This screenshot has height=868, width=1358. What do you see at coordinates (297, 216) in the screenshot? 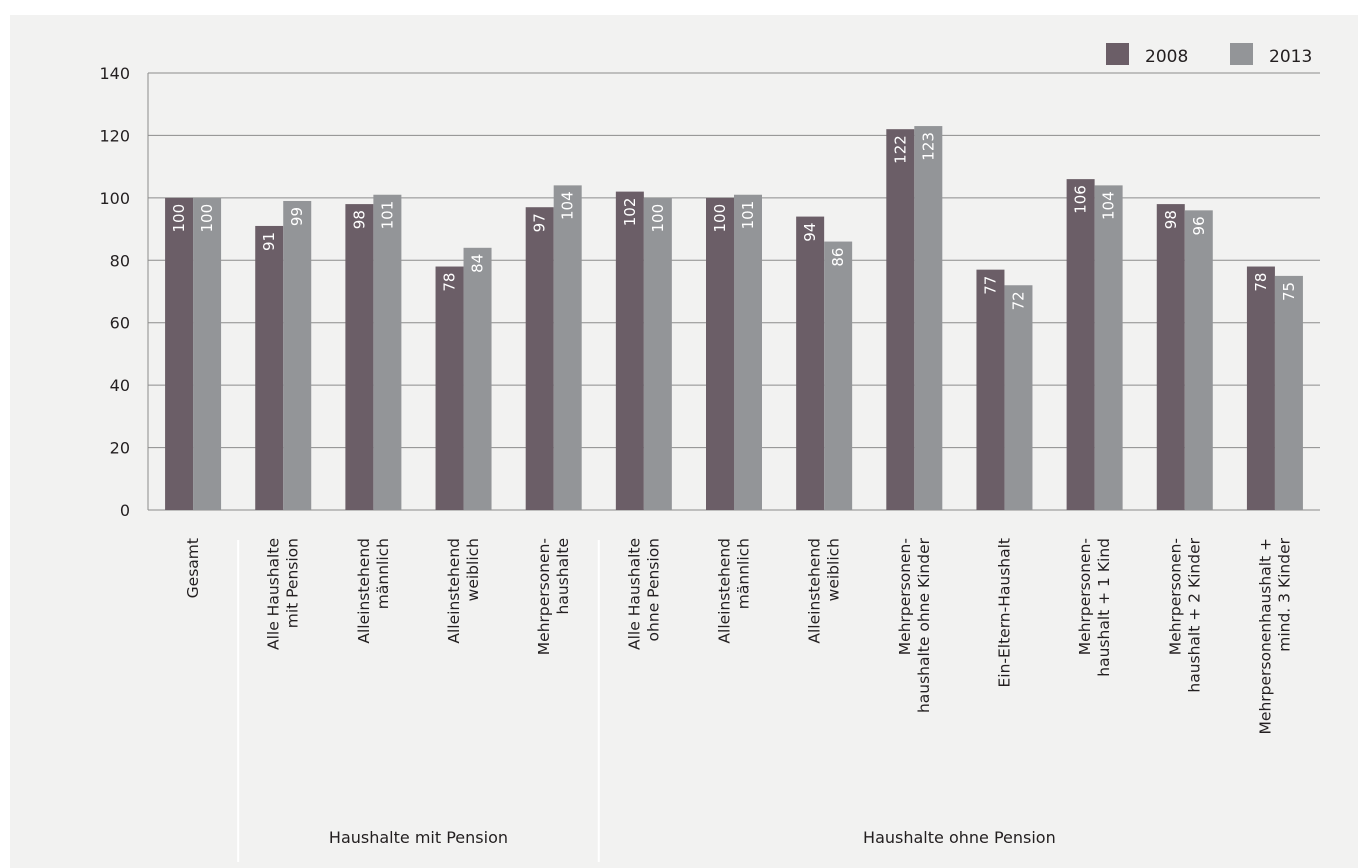
I see `data-label: 99` at bounding box center [297, 216].